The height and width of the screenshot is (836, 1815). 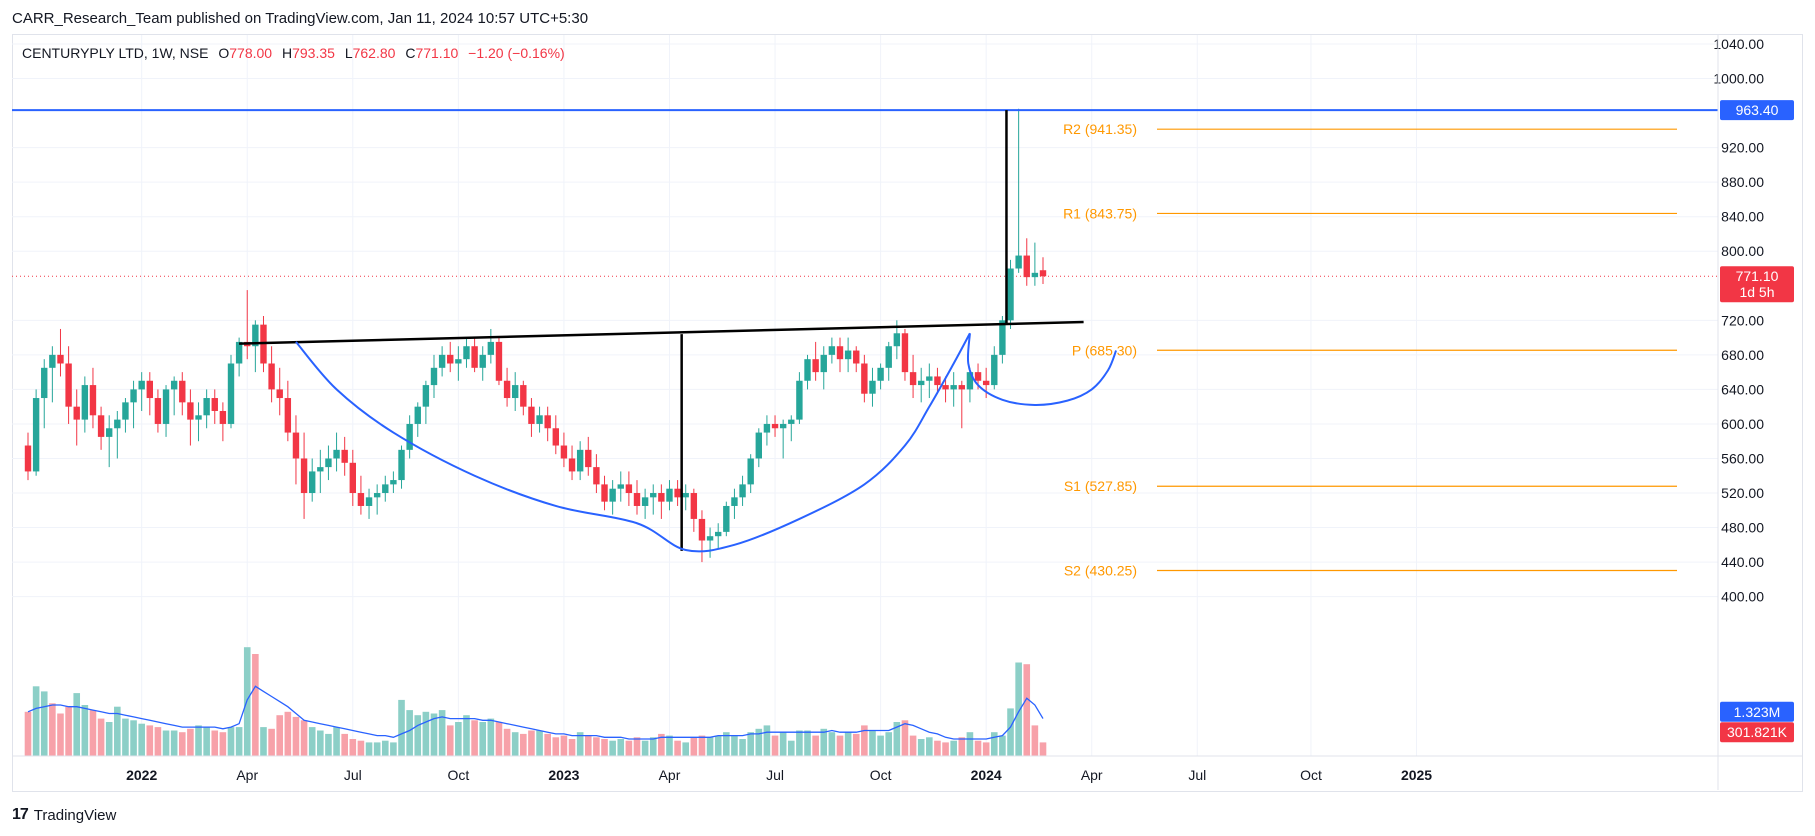 What do you see at coordinates (287, 53) in the screenshot?
I see `high-label: H` at bounding box center [287, 53].